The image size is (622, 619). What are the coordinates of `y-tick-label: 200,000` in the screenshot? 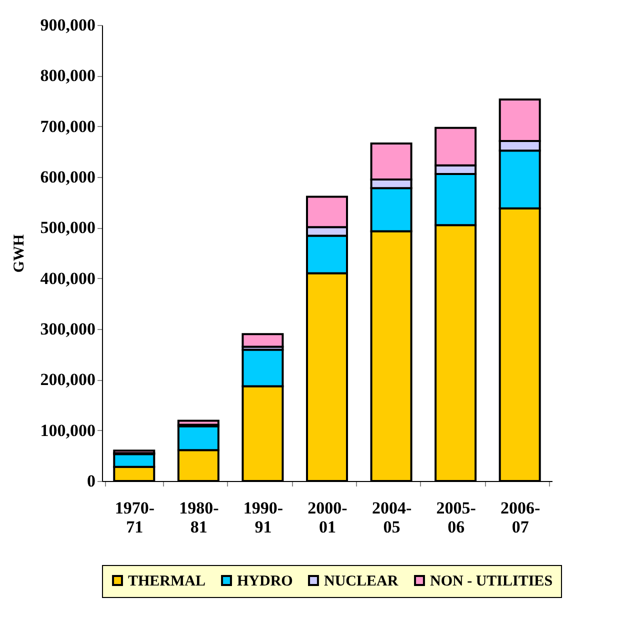 It's located at (68, 380).